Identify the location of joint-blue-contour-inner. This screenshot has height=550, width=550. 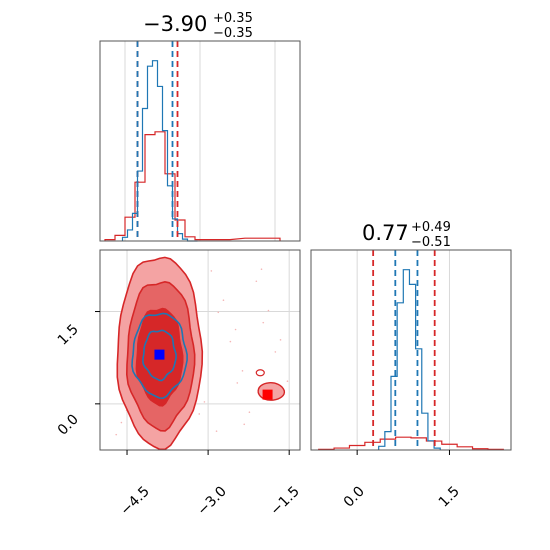
(159, 355).